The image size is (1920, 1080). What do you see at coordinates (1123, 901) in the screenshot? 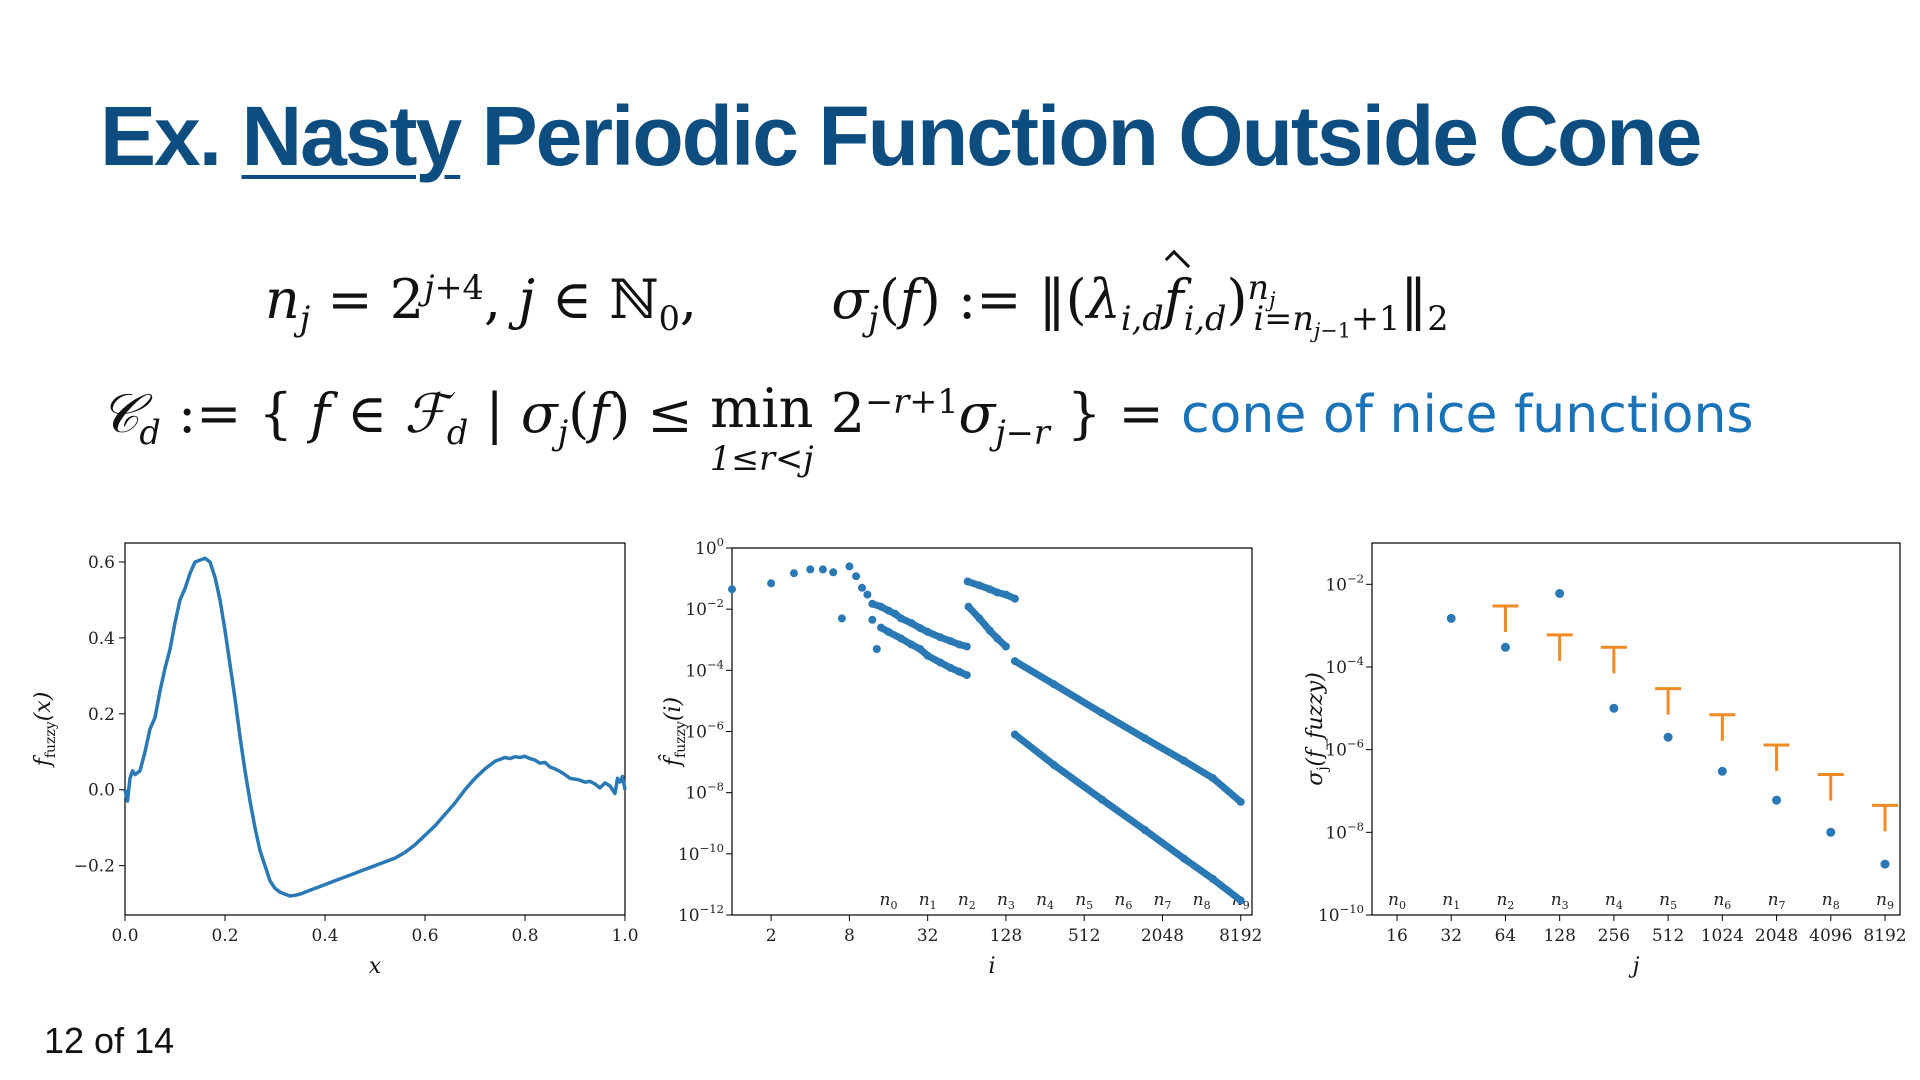
I see `plot2-annotation: n6` at bounding box center [1123, 901].